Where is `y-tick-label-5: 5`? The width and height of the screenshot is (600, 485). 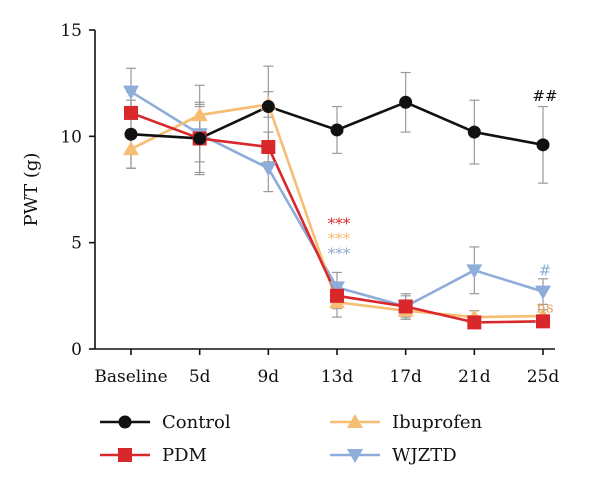 y-tick-label-5: 5 is located at coordinates (76, 244).